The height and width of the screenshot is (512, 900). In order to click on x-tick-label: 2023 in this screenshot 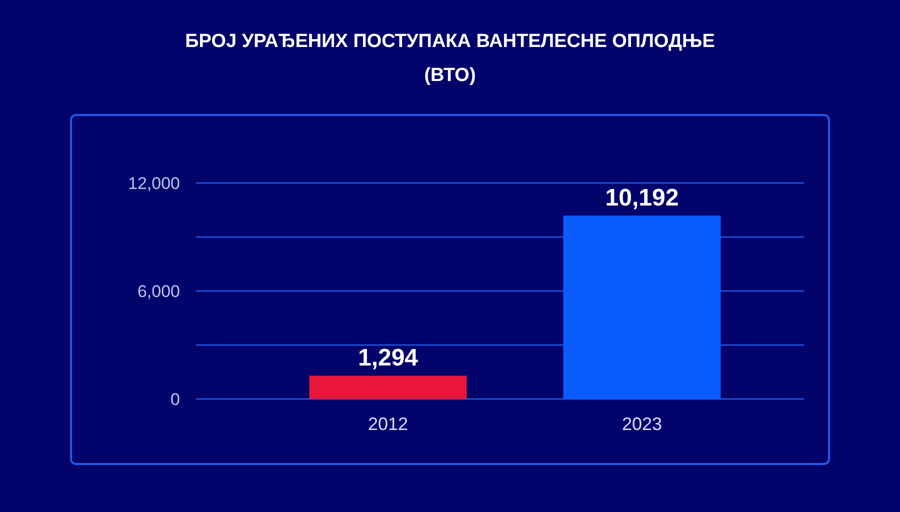, I will do `click(642, 424)`.